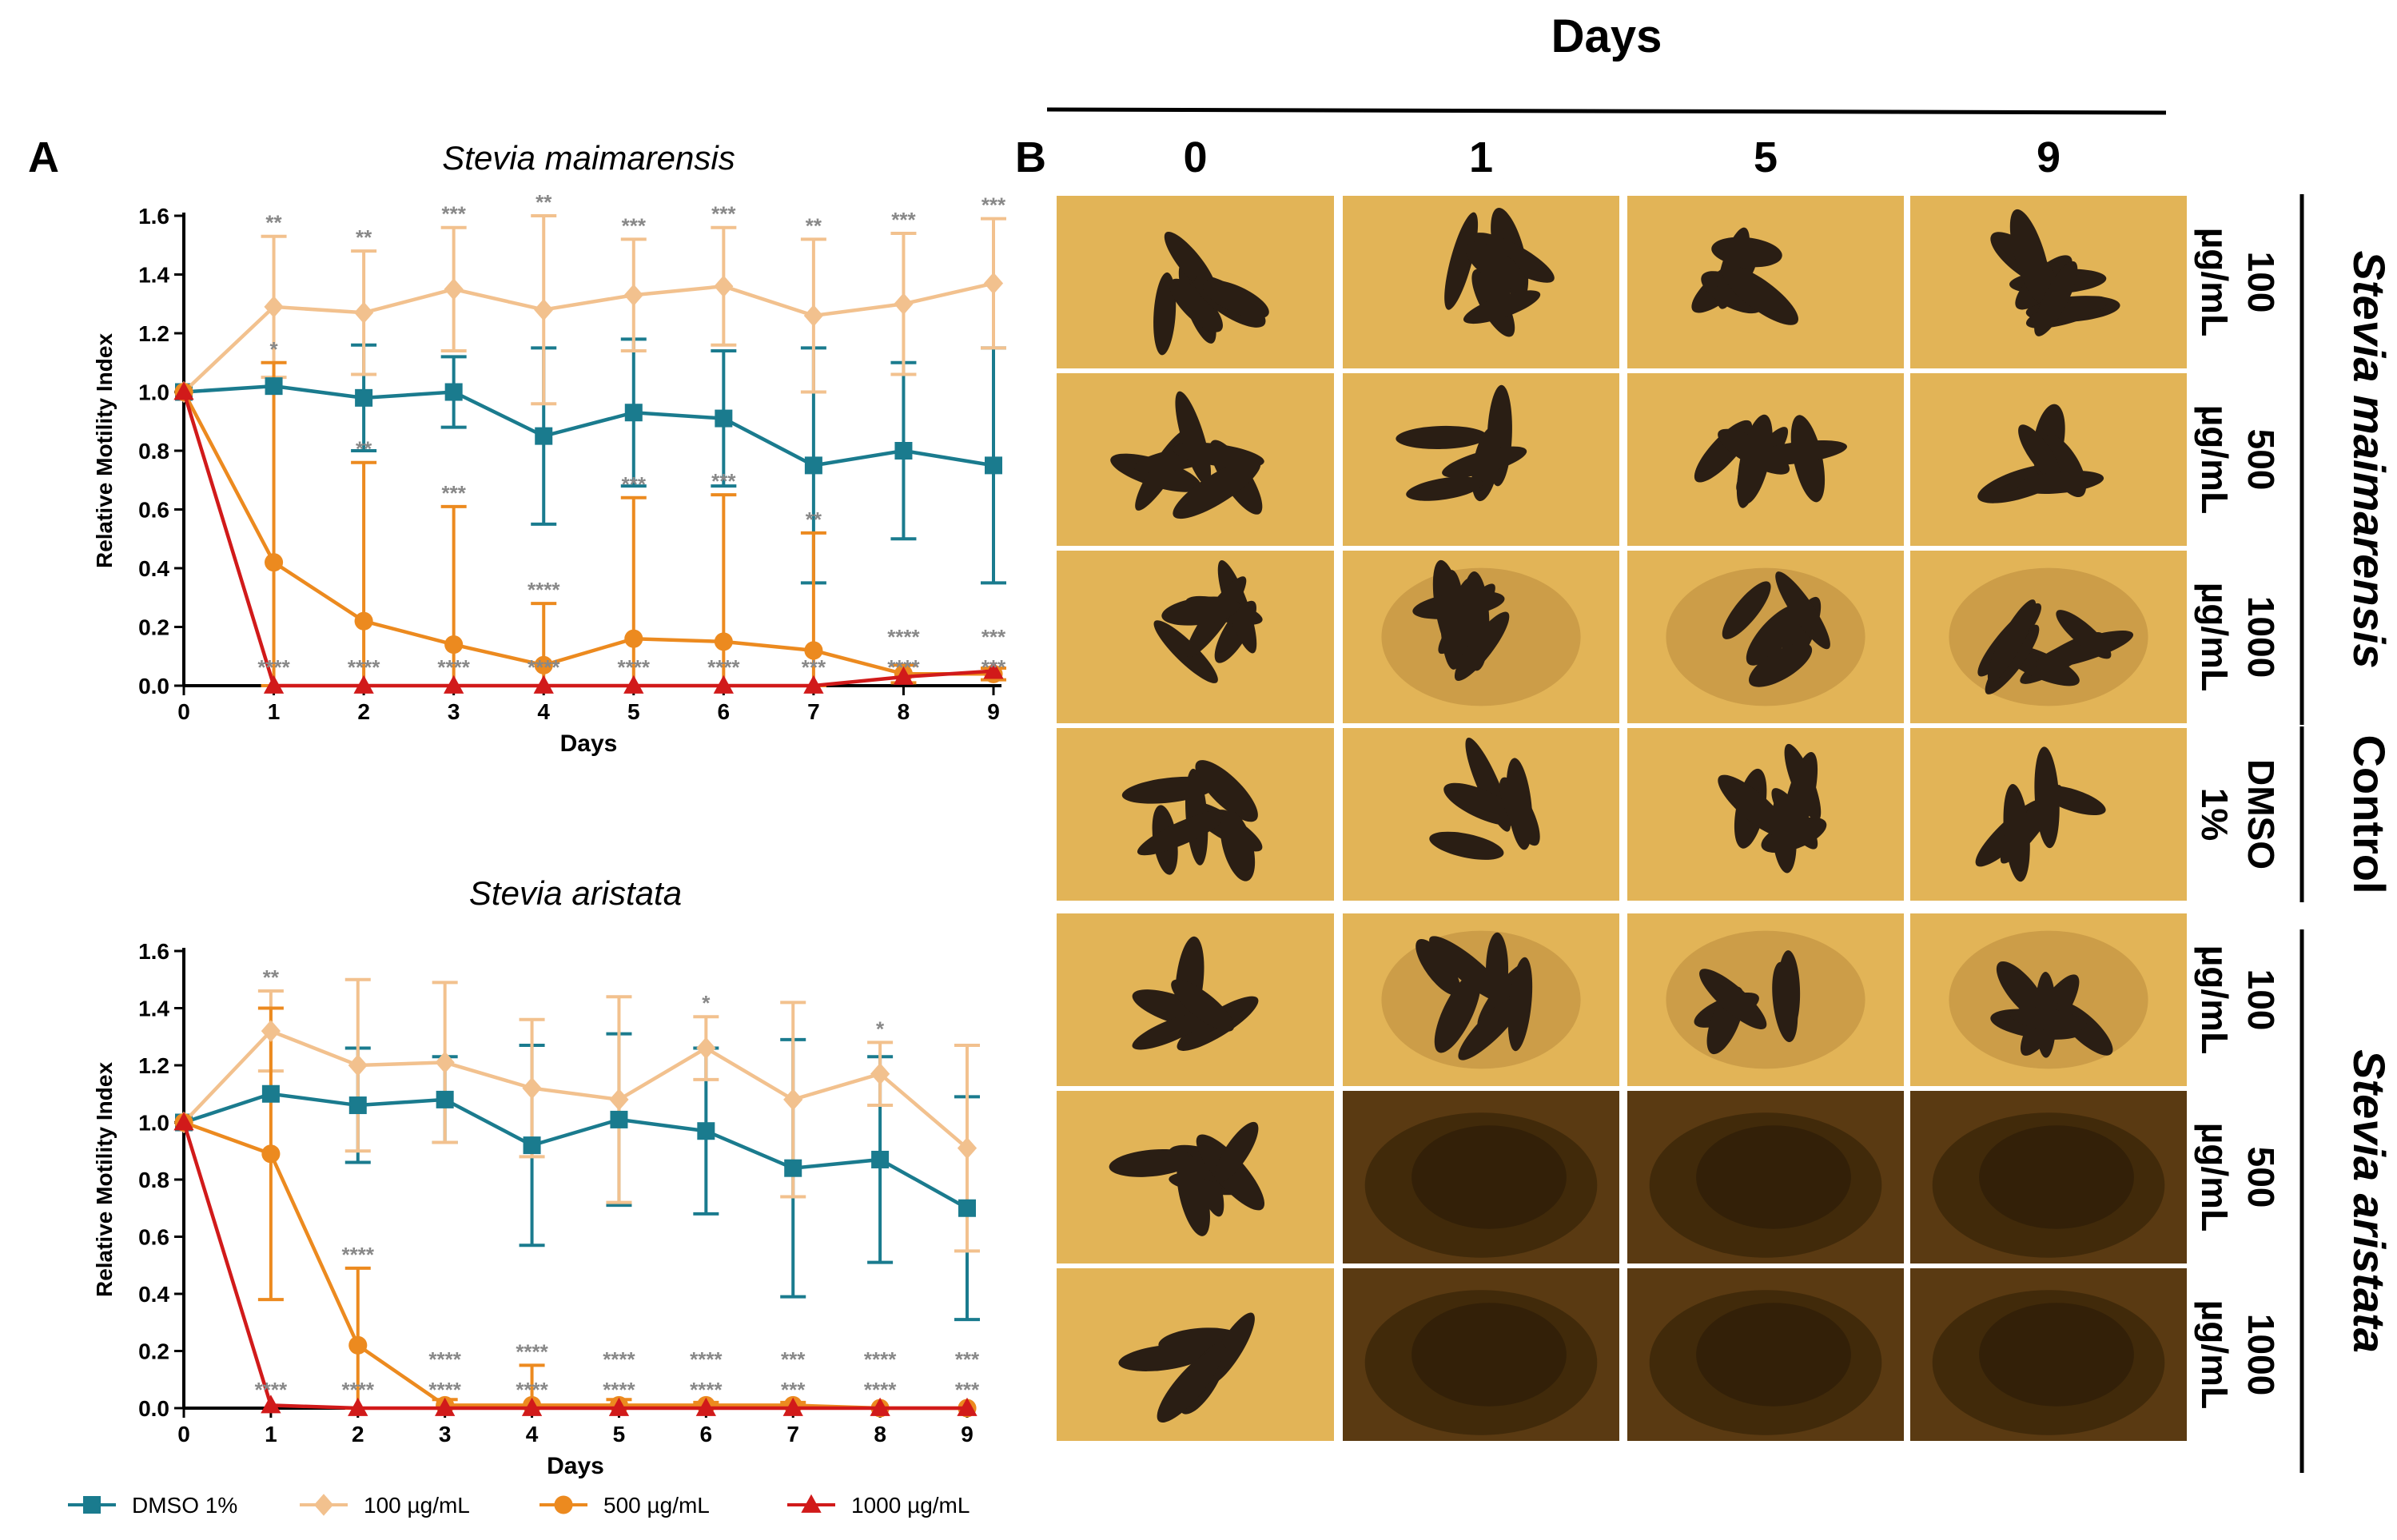  I want to click on series-line-dmso, so click(576, 1151).